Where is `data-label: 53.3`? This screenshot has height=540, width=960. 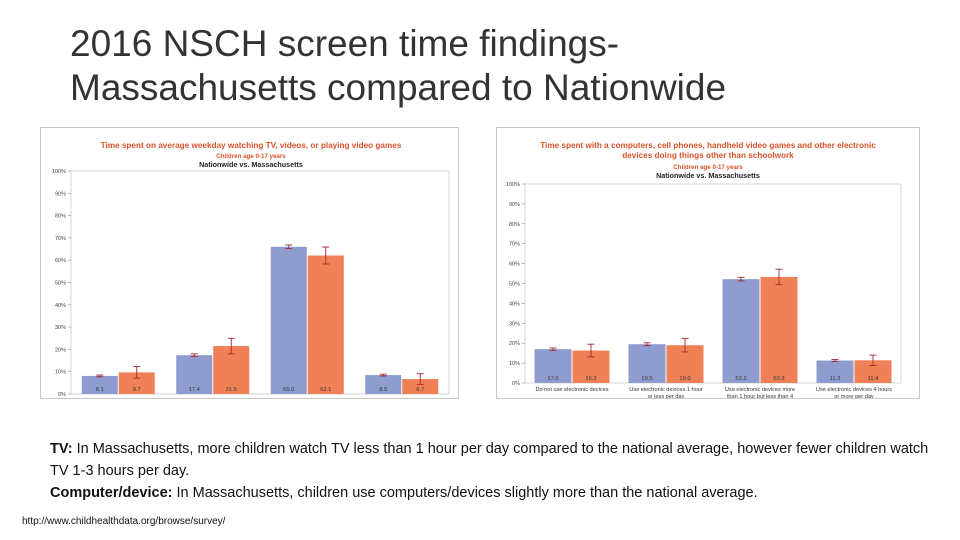 data-label: 53.3 is located at coordinates (778, 379).